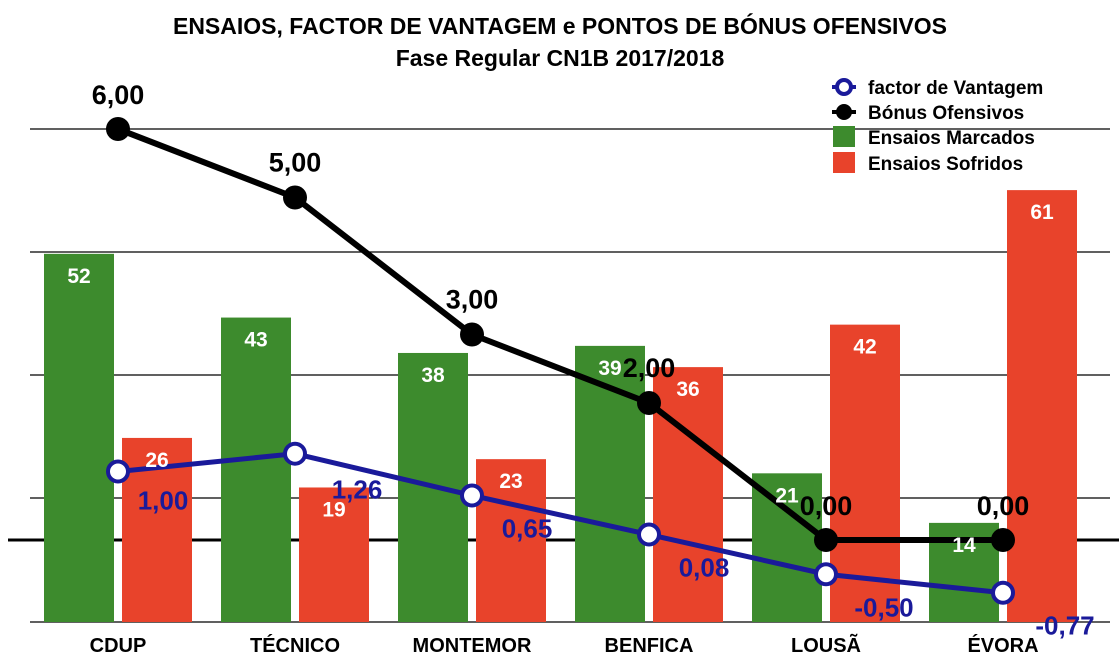 The width and height of the screenshot is (1119, 671). I want to click on legend-label-fv: factor de Vantagem, so click(955, 88).